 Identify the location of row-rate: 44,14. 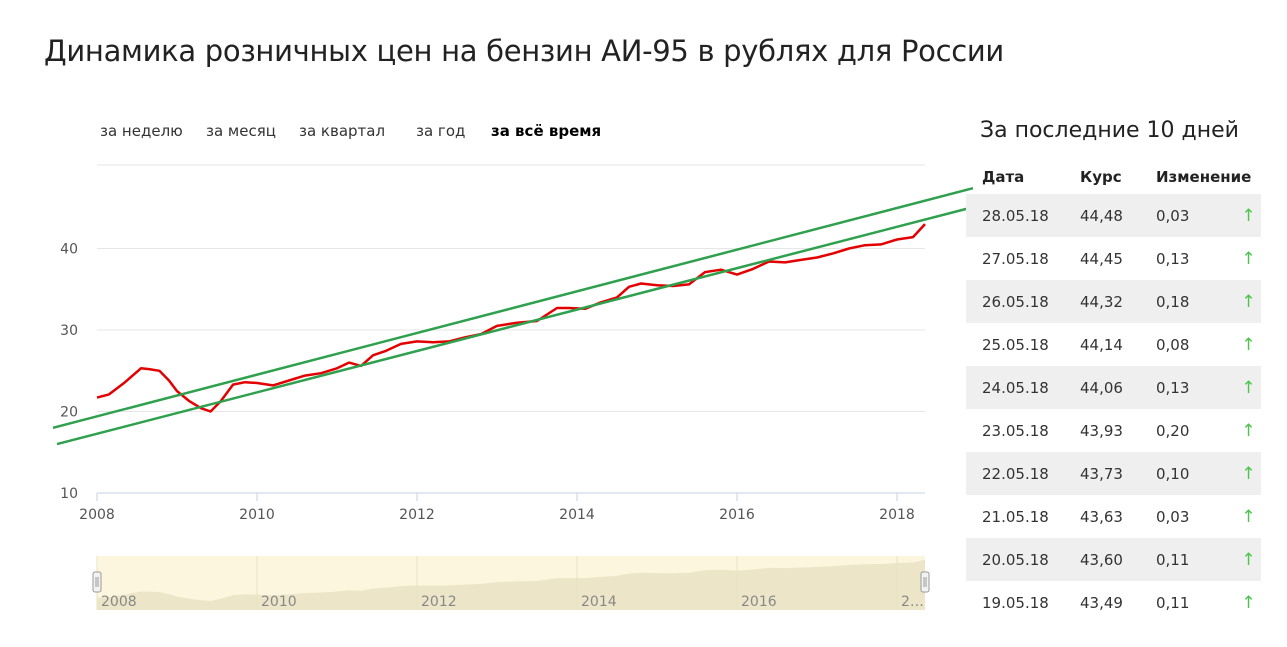
(1101, 344).